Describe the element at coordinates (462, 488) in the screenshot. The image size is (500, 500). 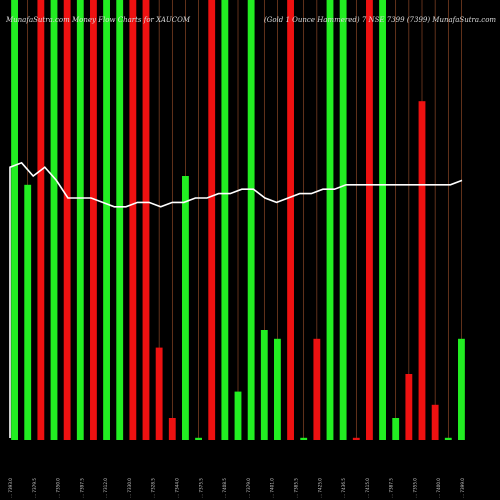
I see `x-tick-label: ... 7399.0` at that location.